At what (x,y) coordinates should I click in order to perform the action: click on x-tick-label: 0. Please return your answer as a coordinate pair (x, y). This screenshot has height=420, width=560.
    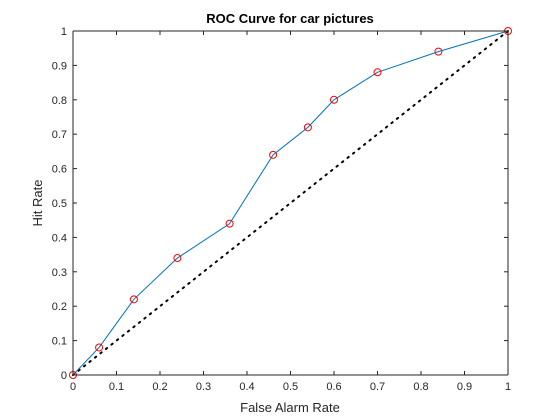
    Looking at the image, I should click on (73, 387).